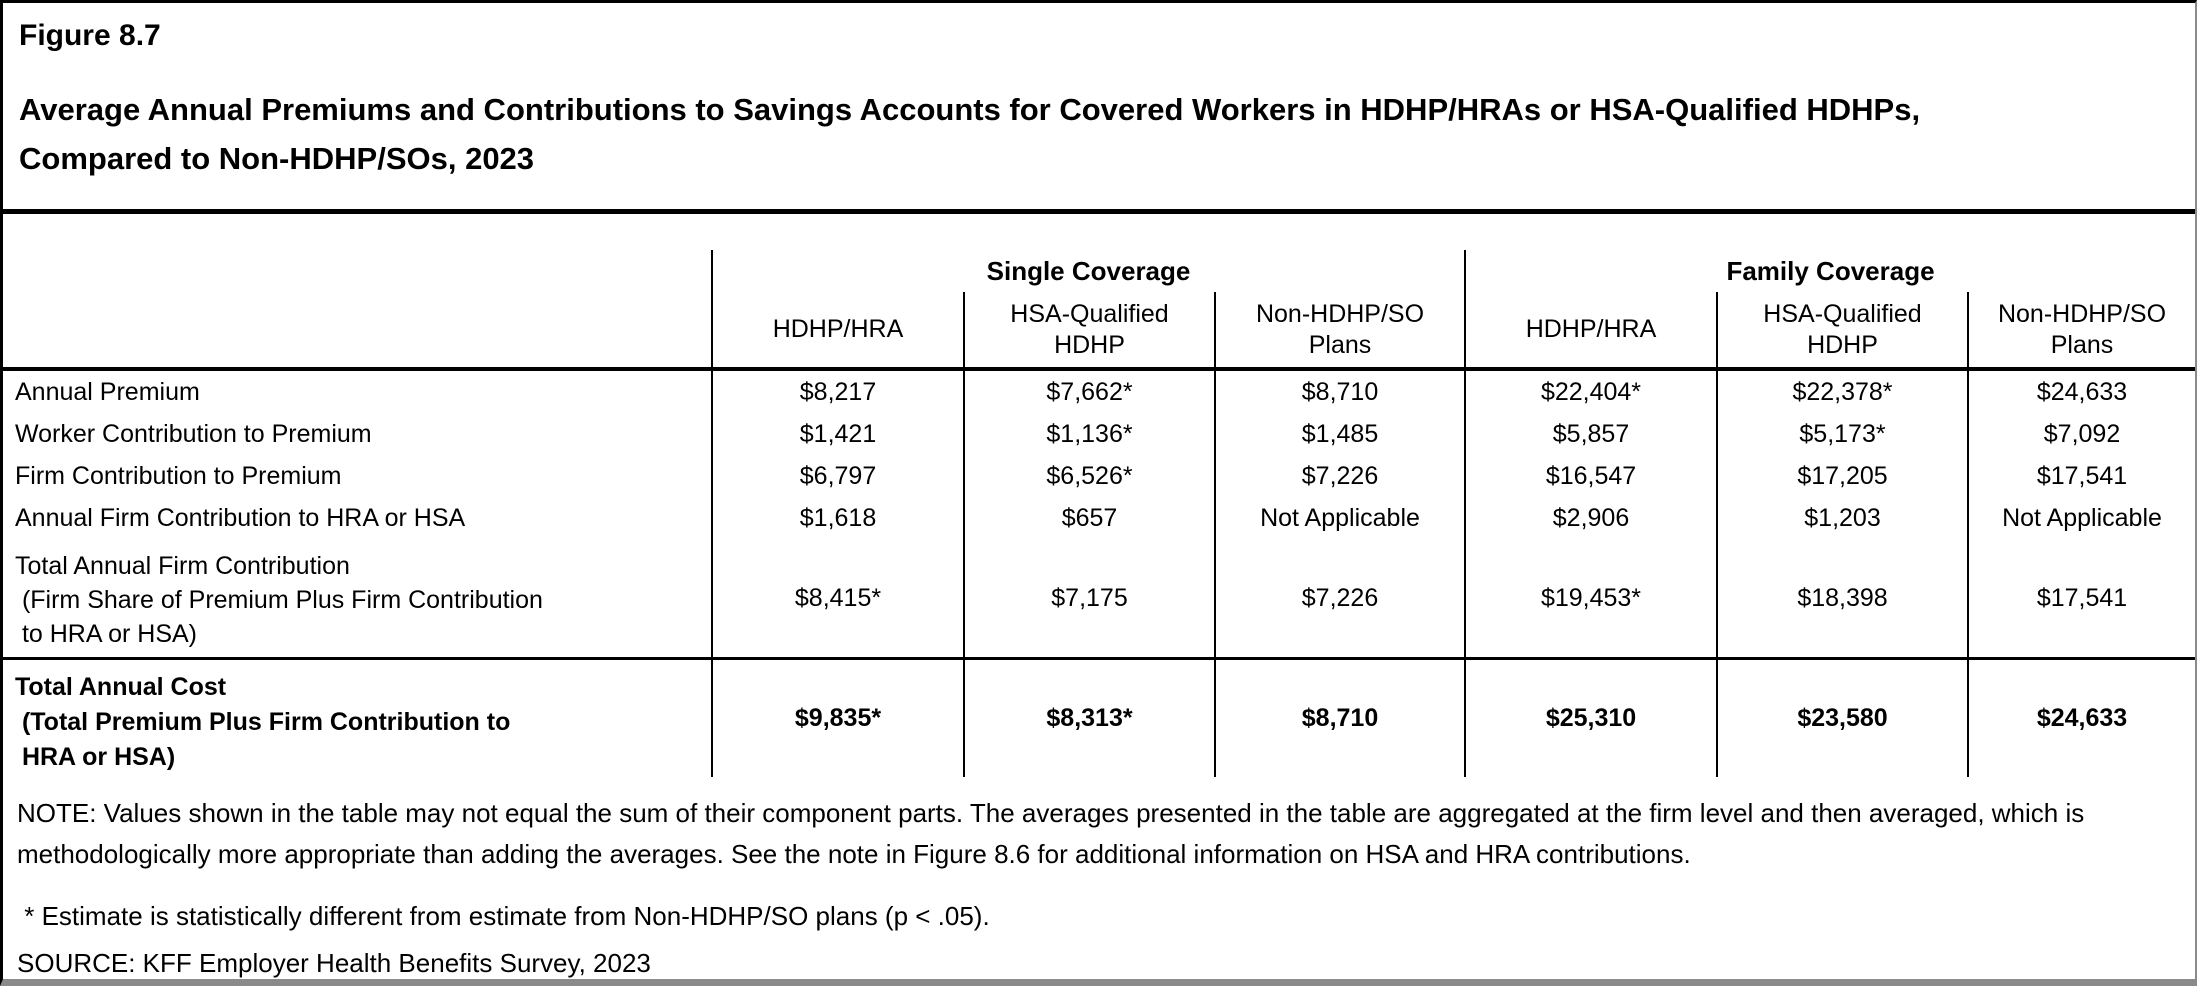  What do you see at coordinates (1088, 518) in the screenshot?
I see `cell-value: $657` at bounding box center [1088, 518].